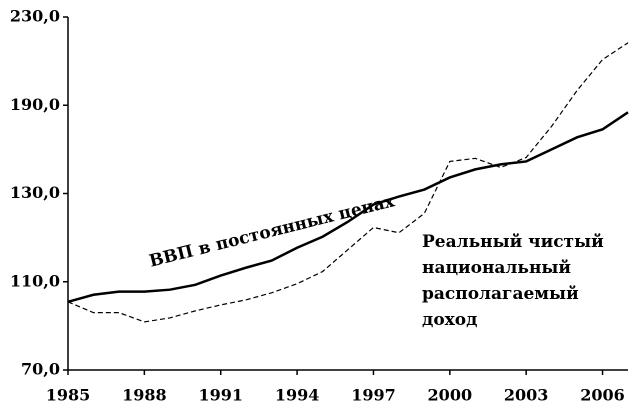  Describe the element at coordinates (513, 242) in the screenshot. I see `series-label-line: Реальный чистый` at that location.